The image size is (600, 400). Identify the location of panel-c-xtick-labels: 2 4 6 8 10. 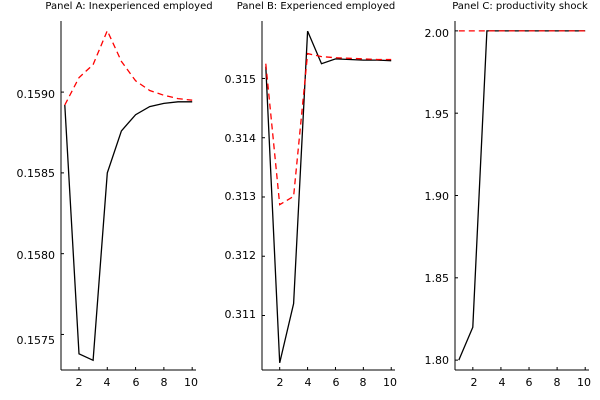
(531, 382).